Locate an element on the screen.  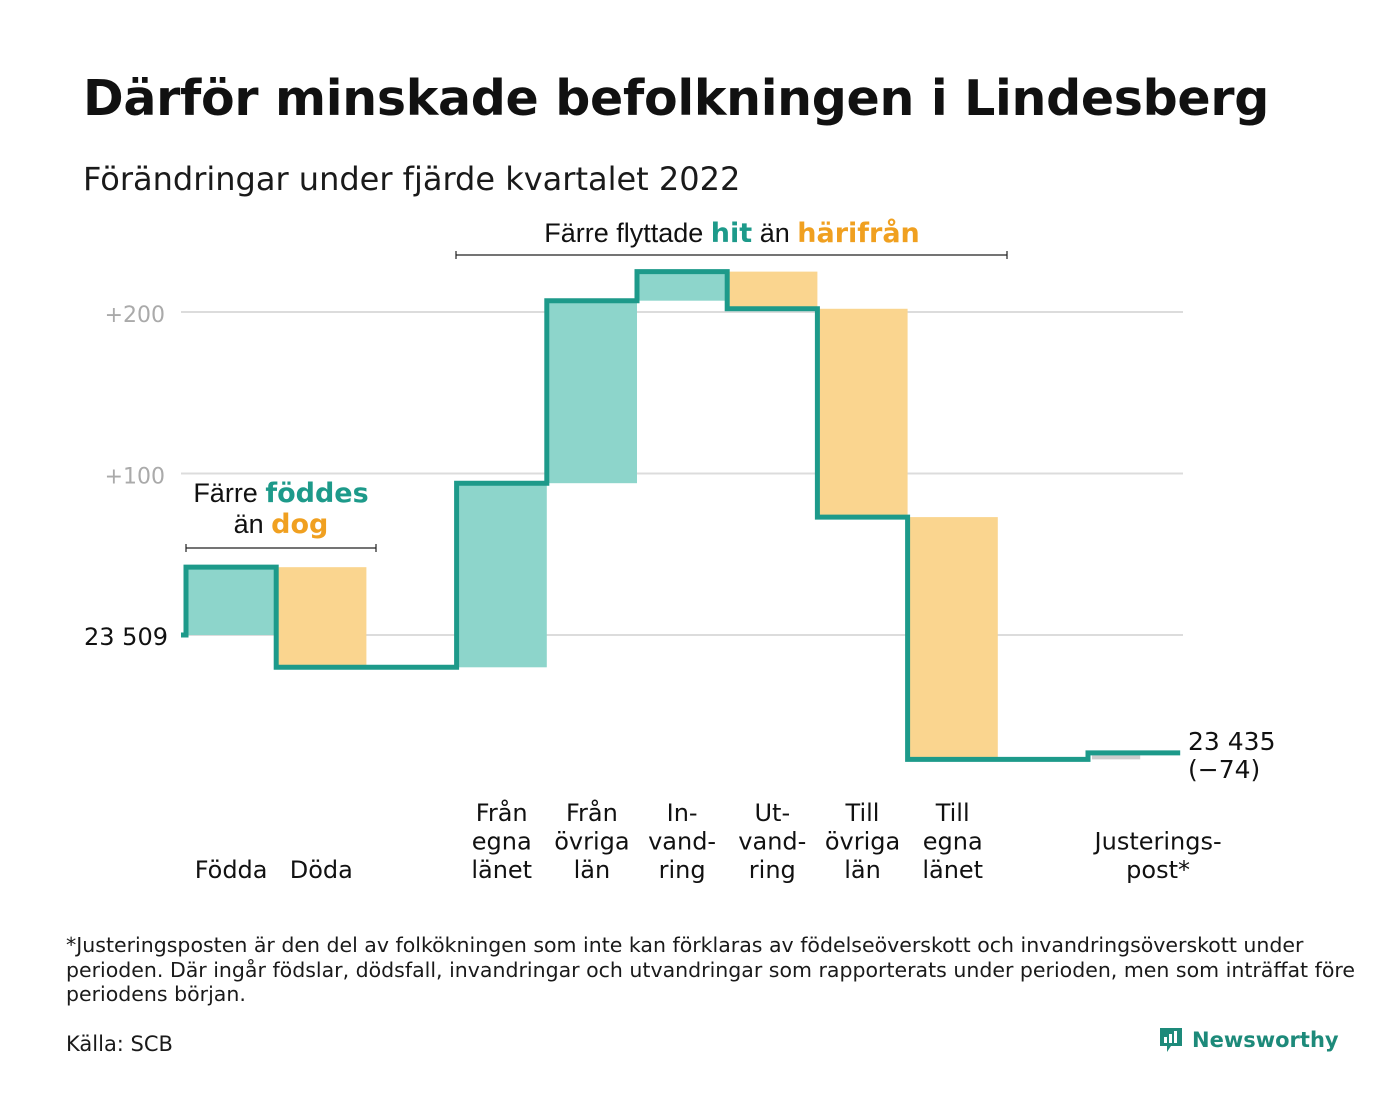
migration-annotation-harifran: härifrån is located at coordinates (858, 233).